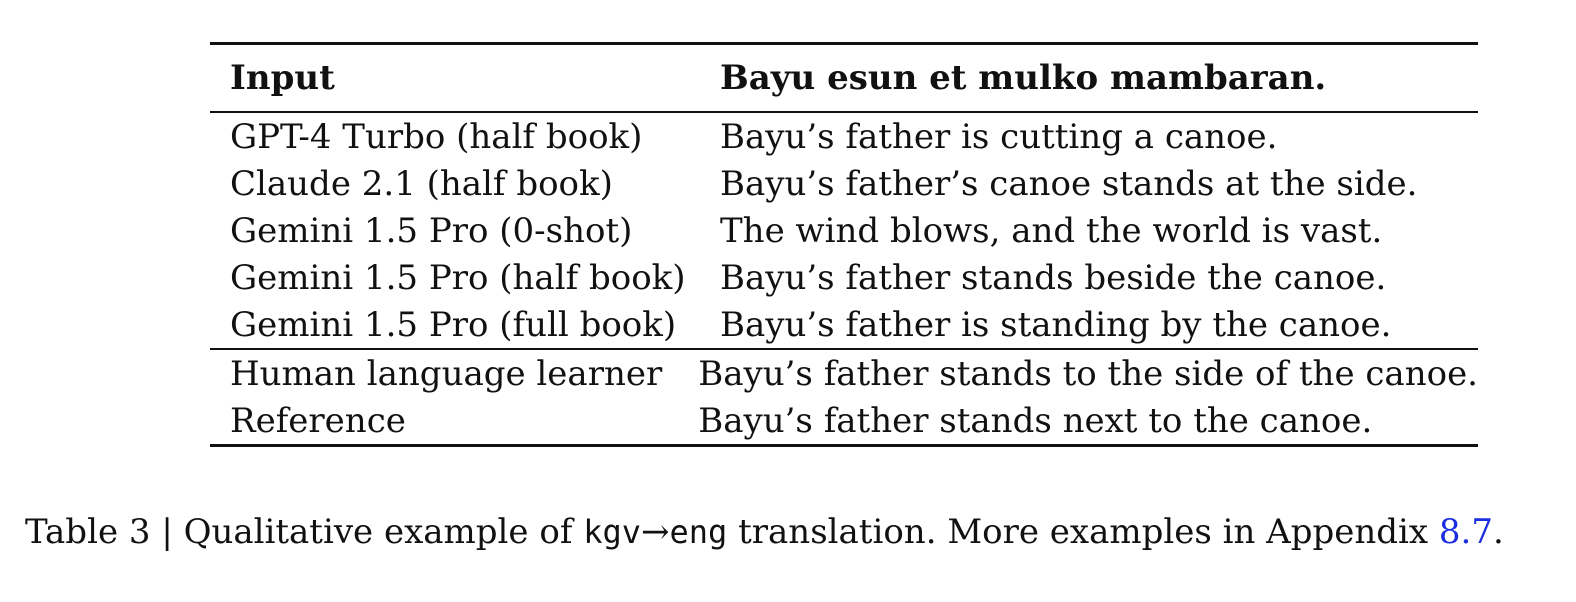 Image resolution: width=1576 pixels, height=602 pixels. What do you see at coordinates (844, 112) in the screenshot?
I see `table-header-rule` at bounding box center [844, 112].